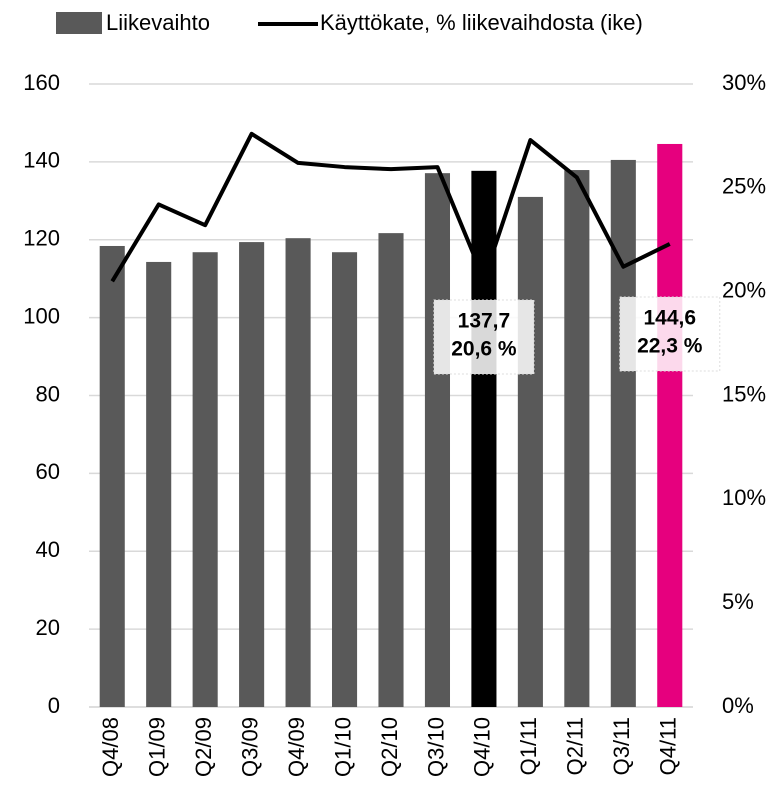 This screenshot has width=782, height=812. What do you see at coordinates (744, 186) in the screenshot?
I see `y2-tick-label: 25%` at bounding box center [744, 186].